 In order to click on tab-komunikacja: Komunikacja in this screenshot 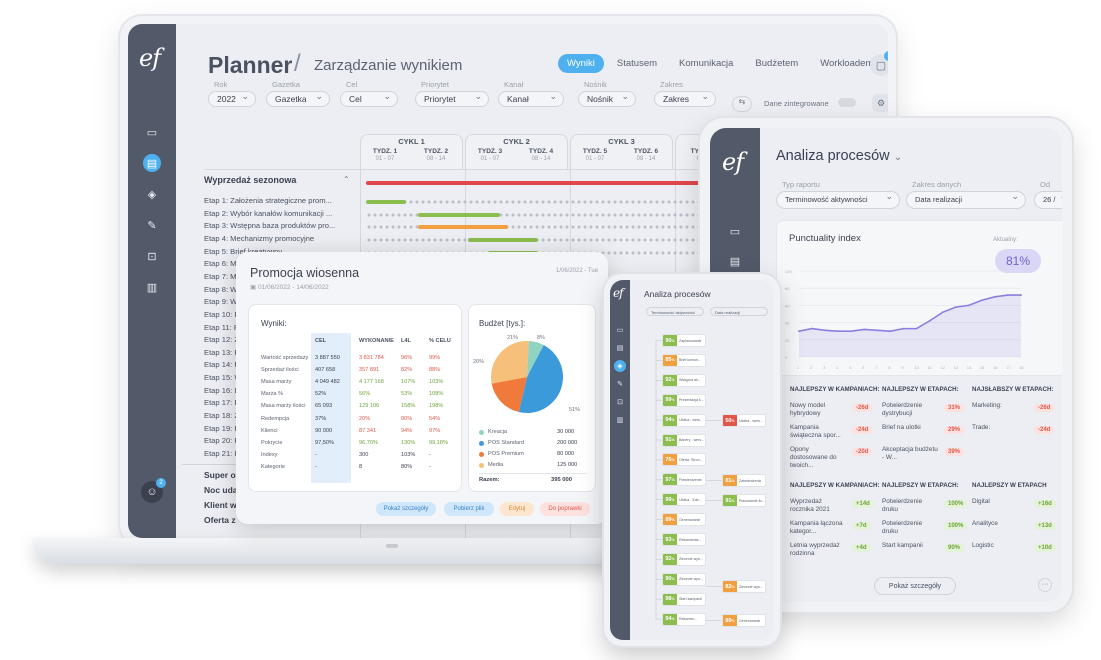, I will do `click(706, 63)`.